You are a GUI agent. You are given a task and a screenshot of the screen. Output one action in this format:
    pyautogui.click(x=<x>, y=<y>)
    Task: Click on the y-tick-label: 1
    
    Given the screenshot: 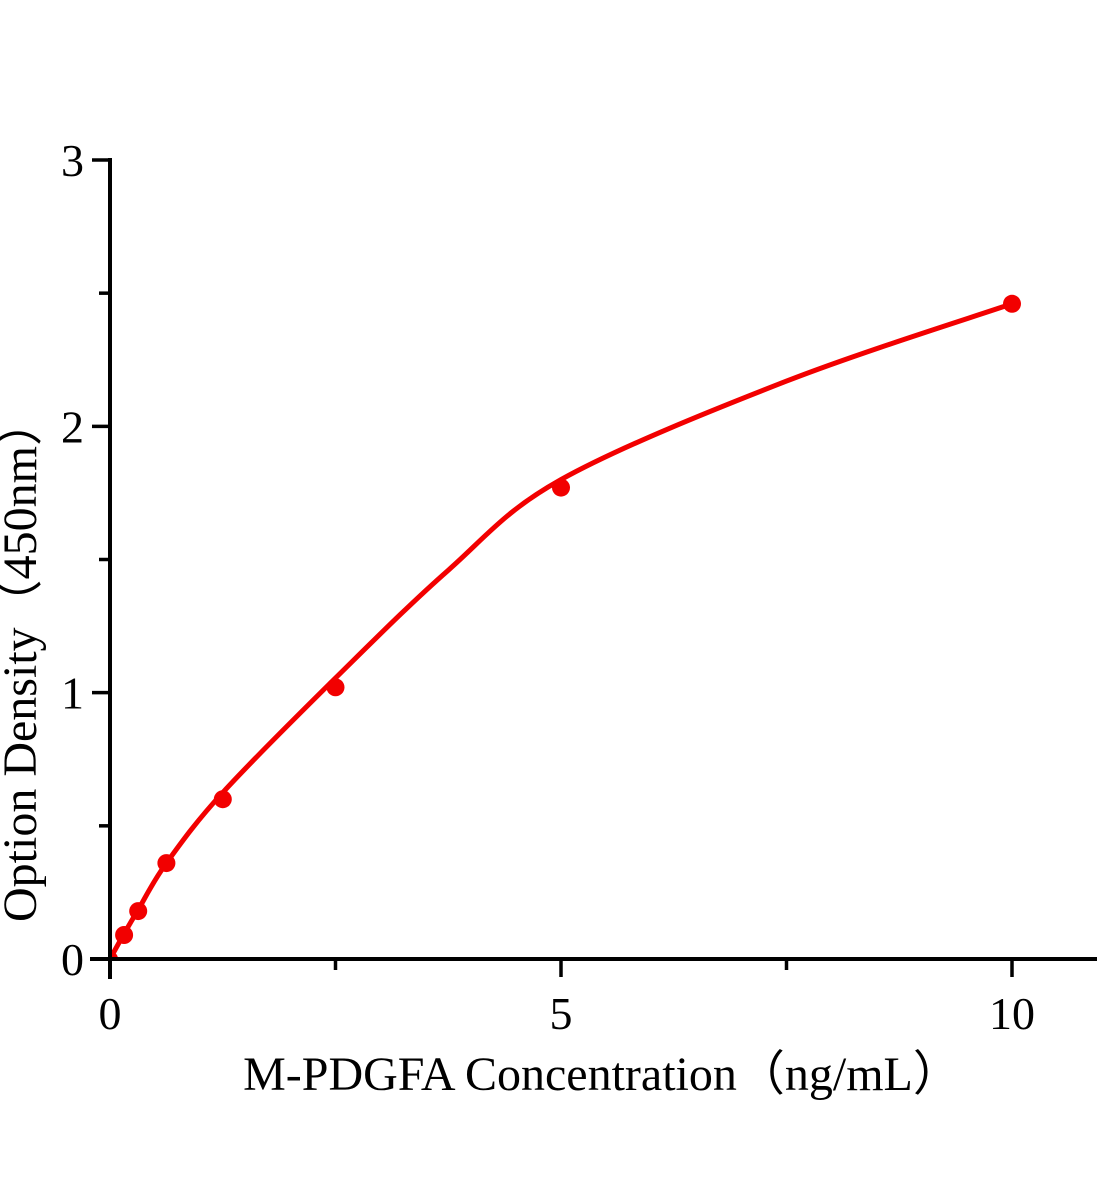 What is the action you would take?
    pyautogui.click(x=72, y=693)
    